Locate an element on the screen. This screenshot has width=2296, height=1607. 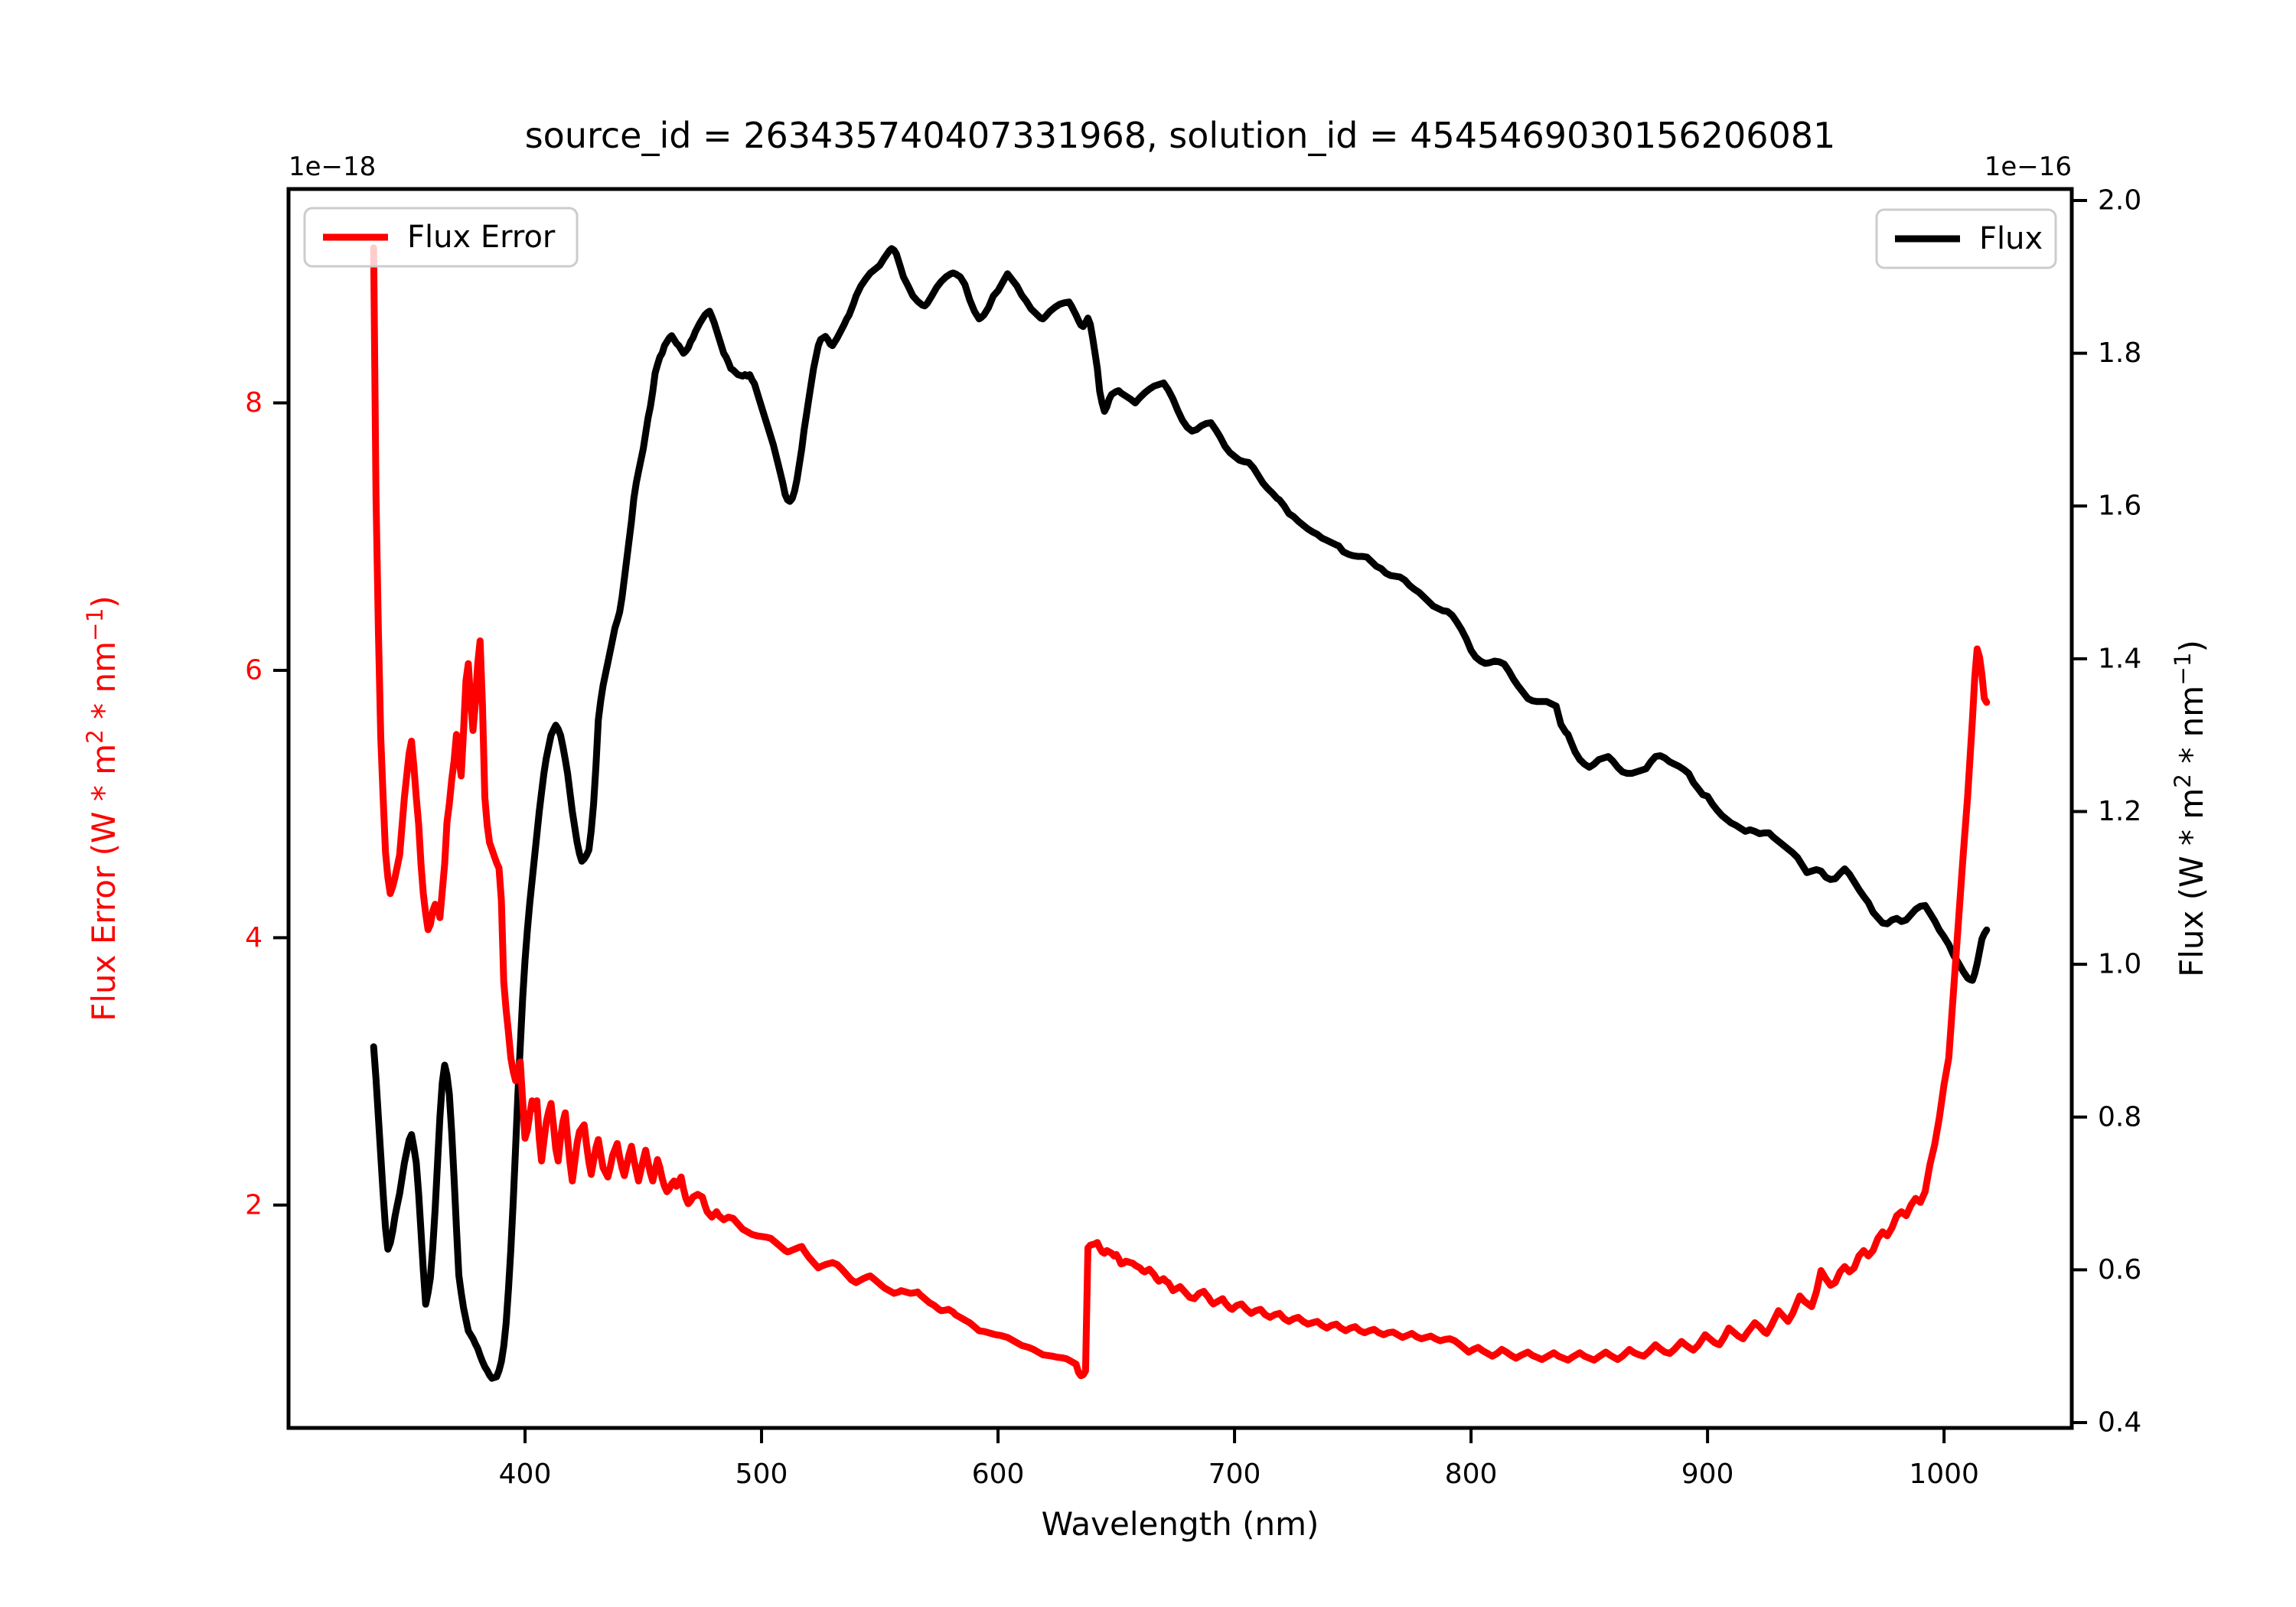
right-tick-label: 0.8 is located at coordinates (2119, 1117).